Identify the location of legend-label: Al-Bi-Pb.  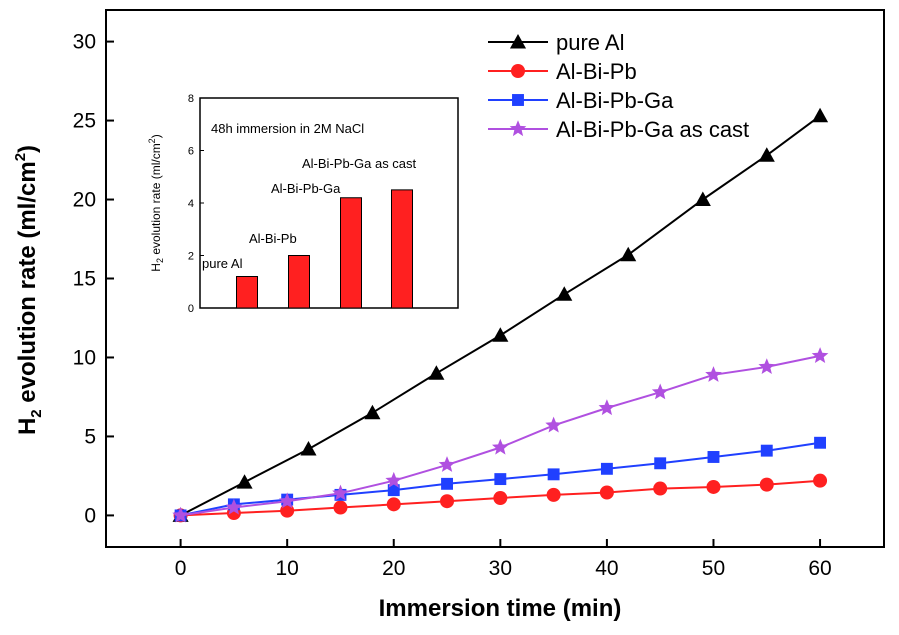
(596, 71).